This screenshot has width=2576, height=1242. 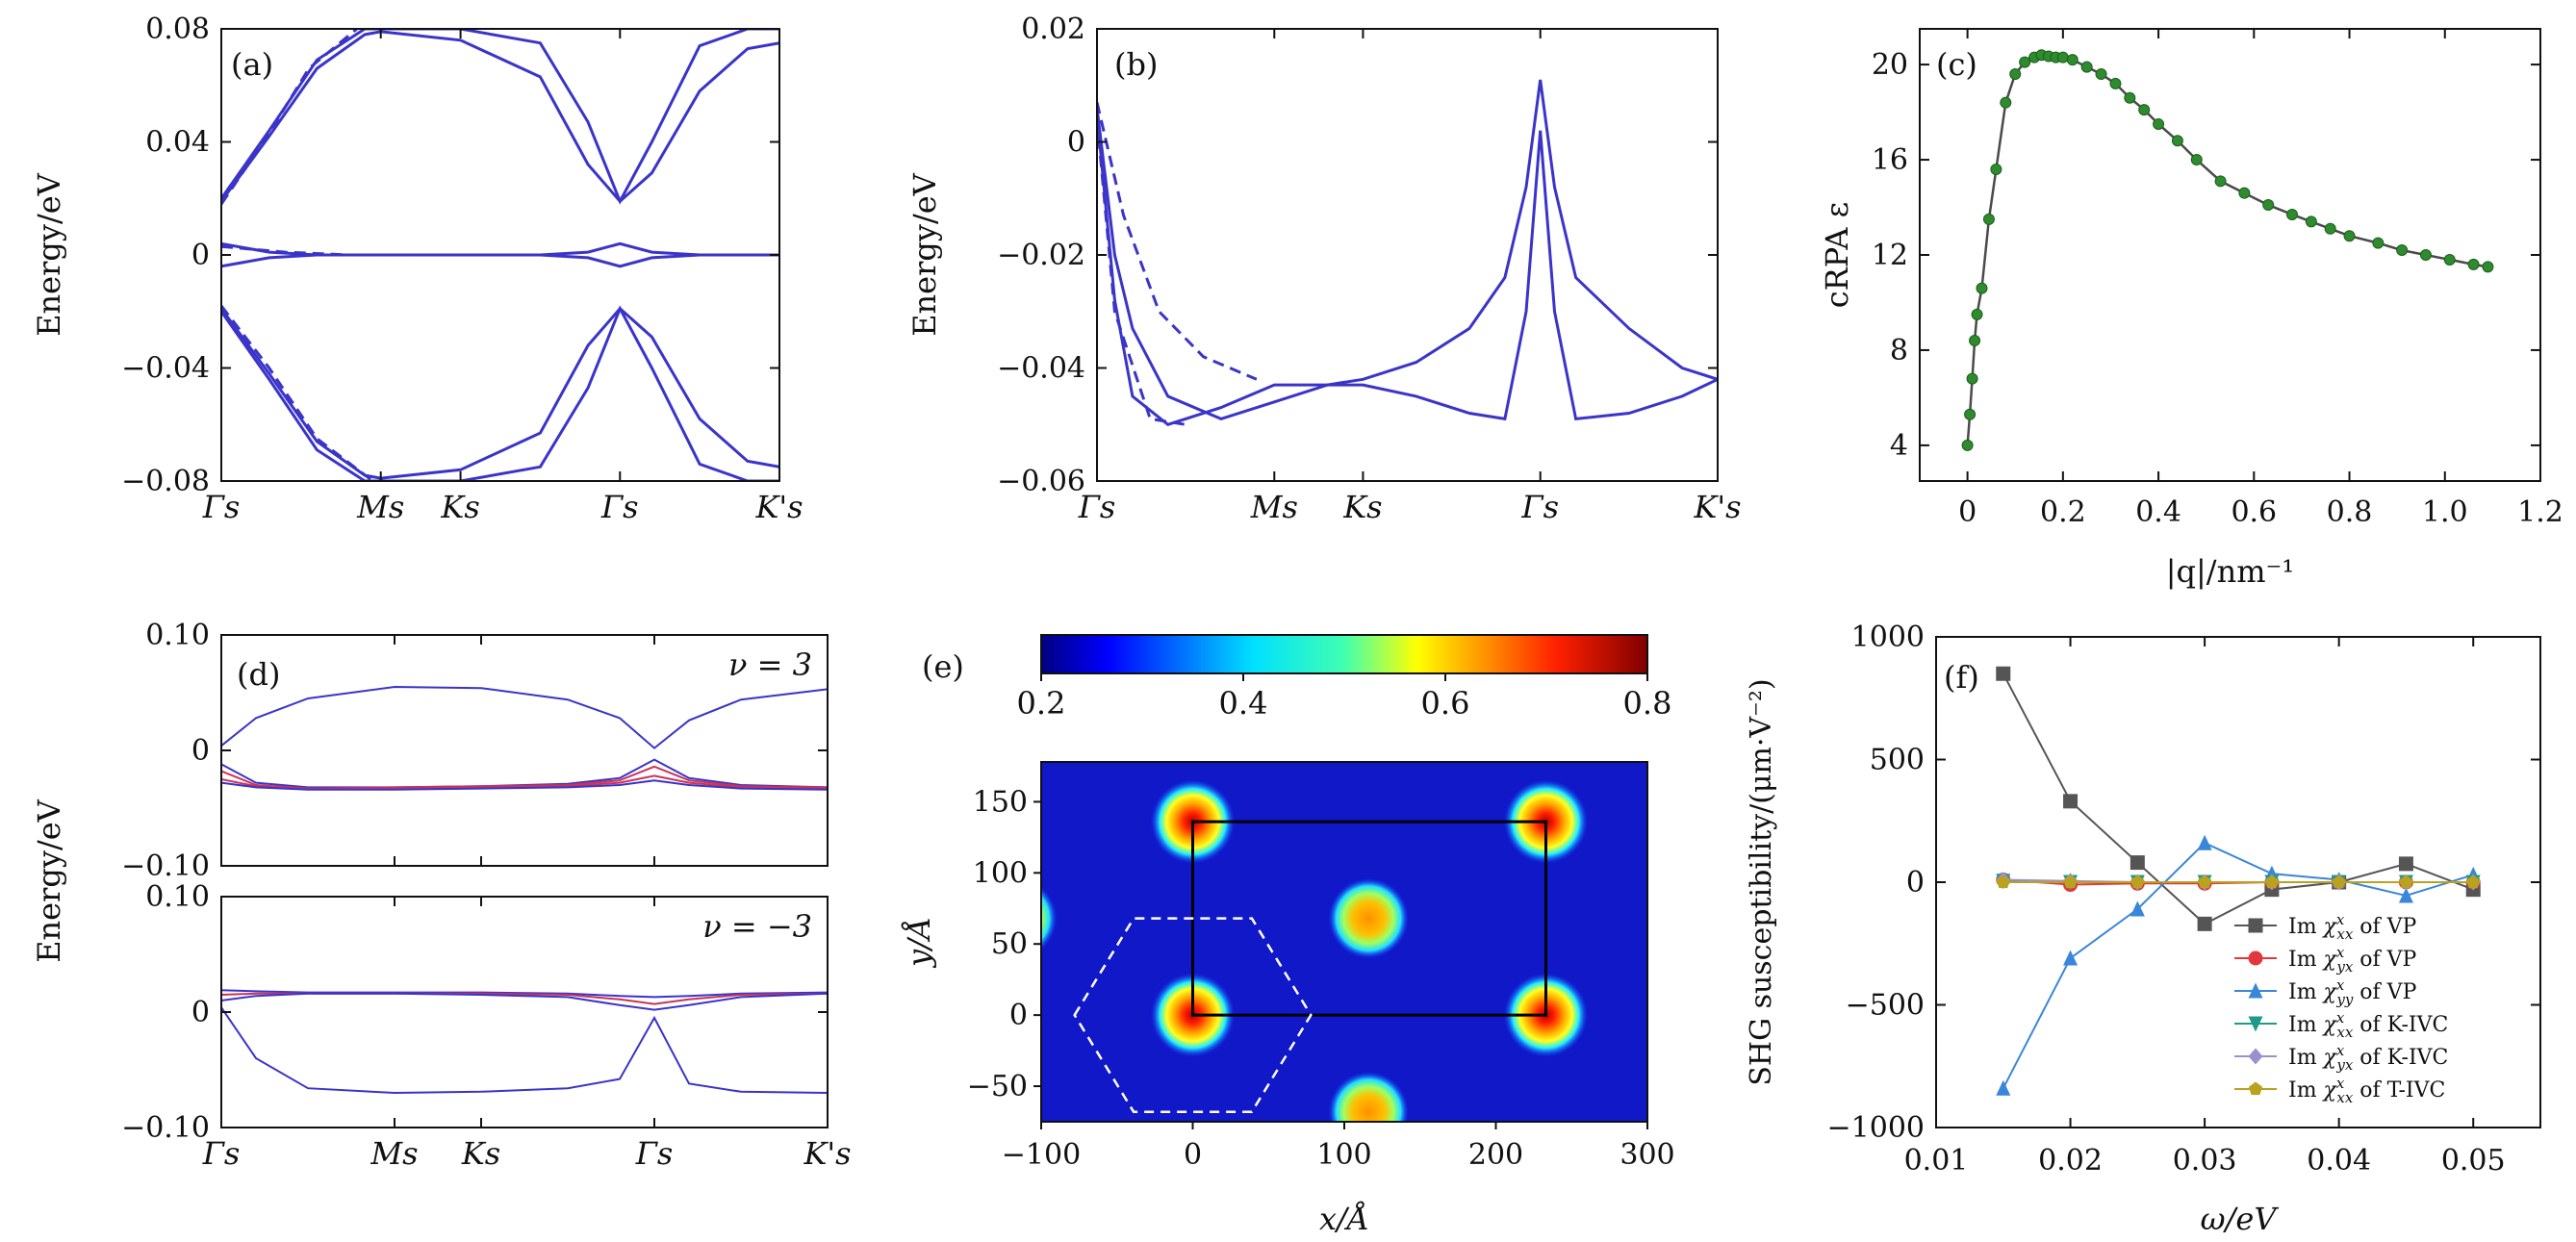 I want to click on y-tick-label: 0.02, so click(x=1053, y=29).